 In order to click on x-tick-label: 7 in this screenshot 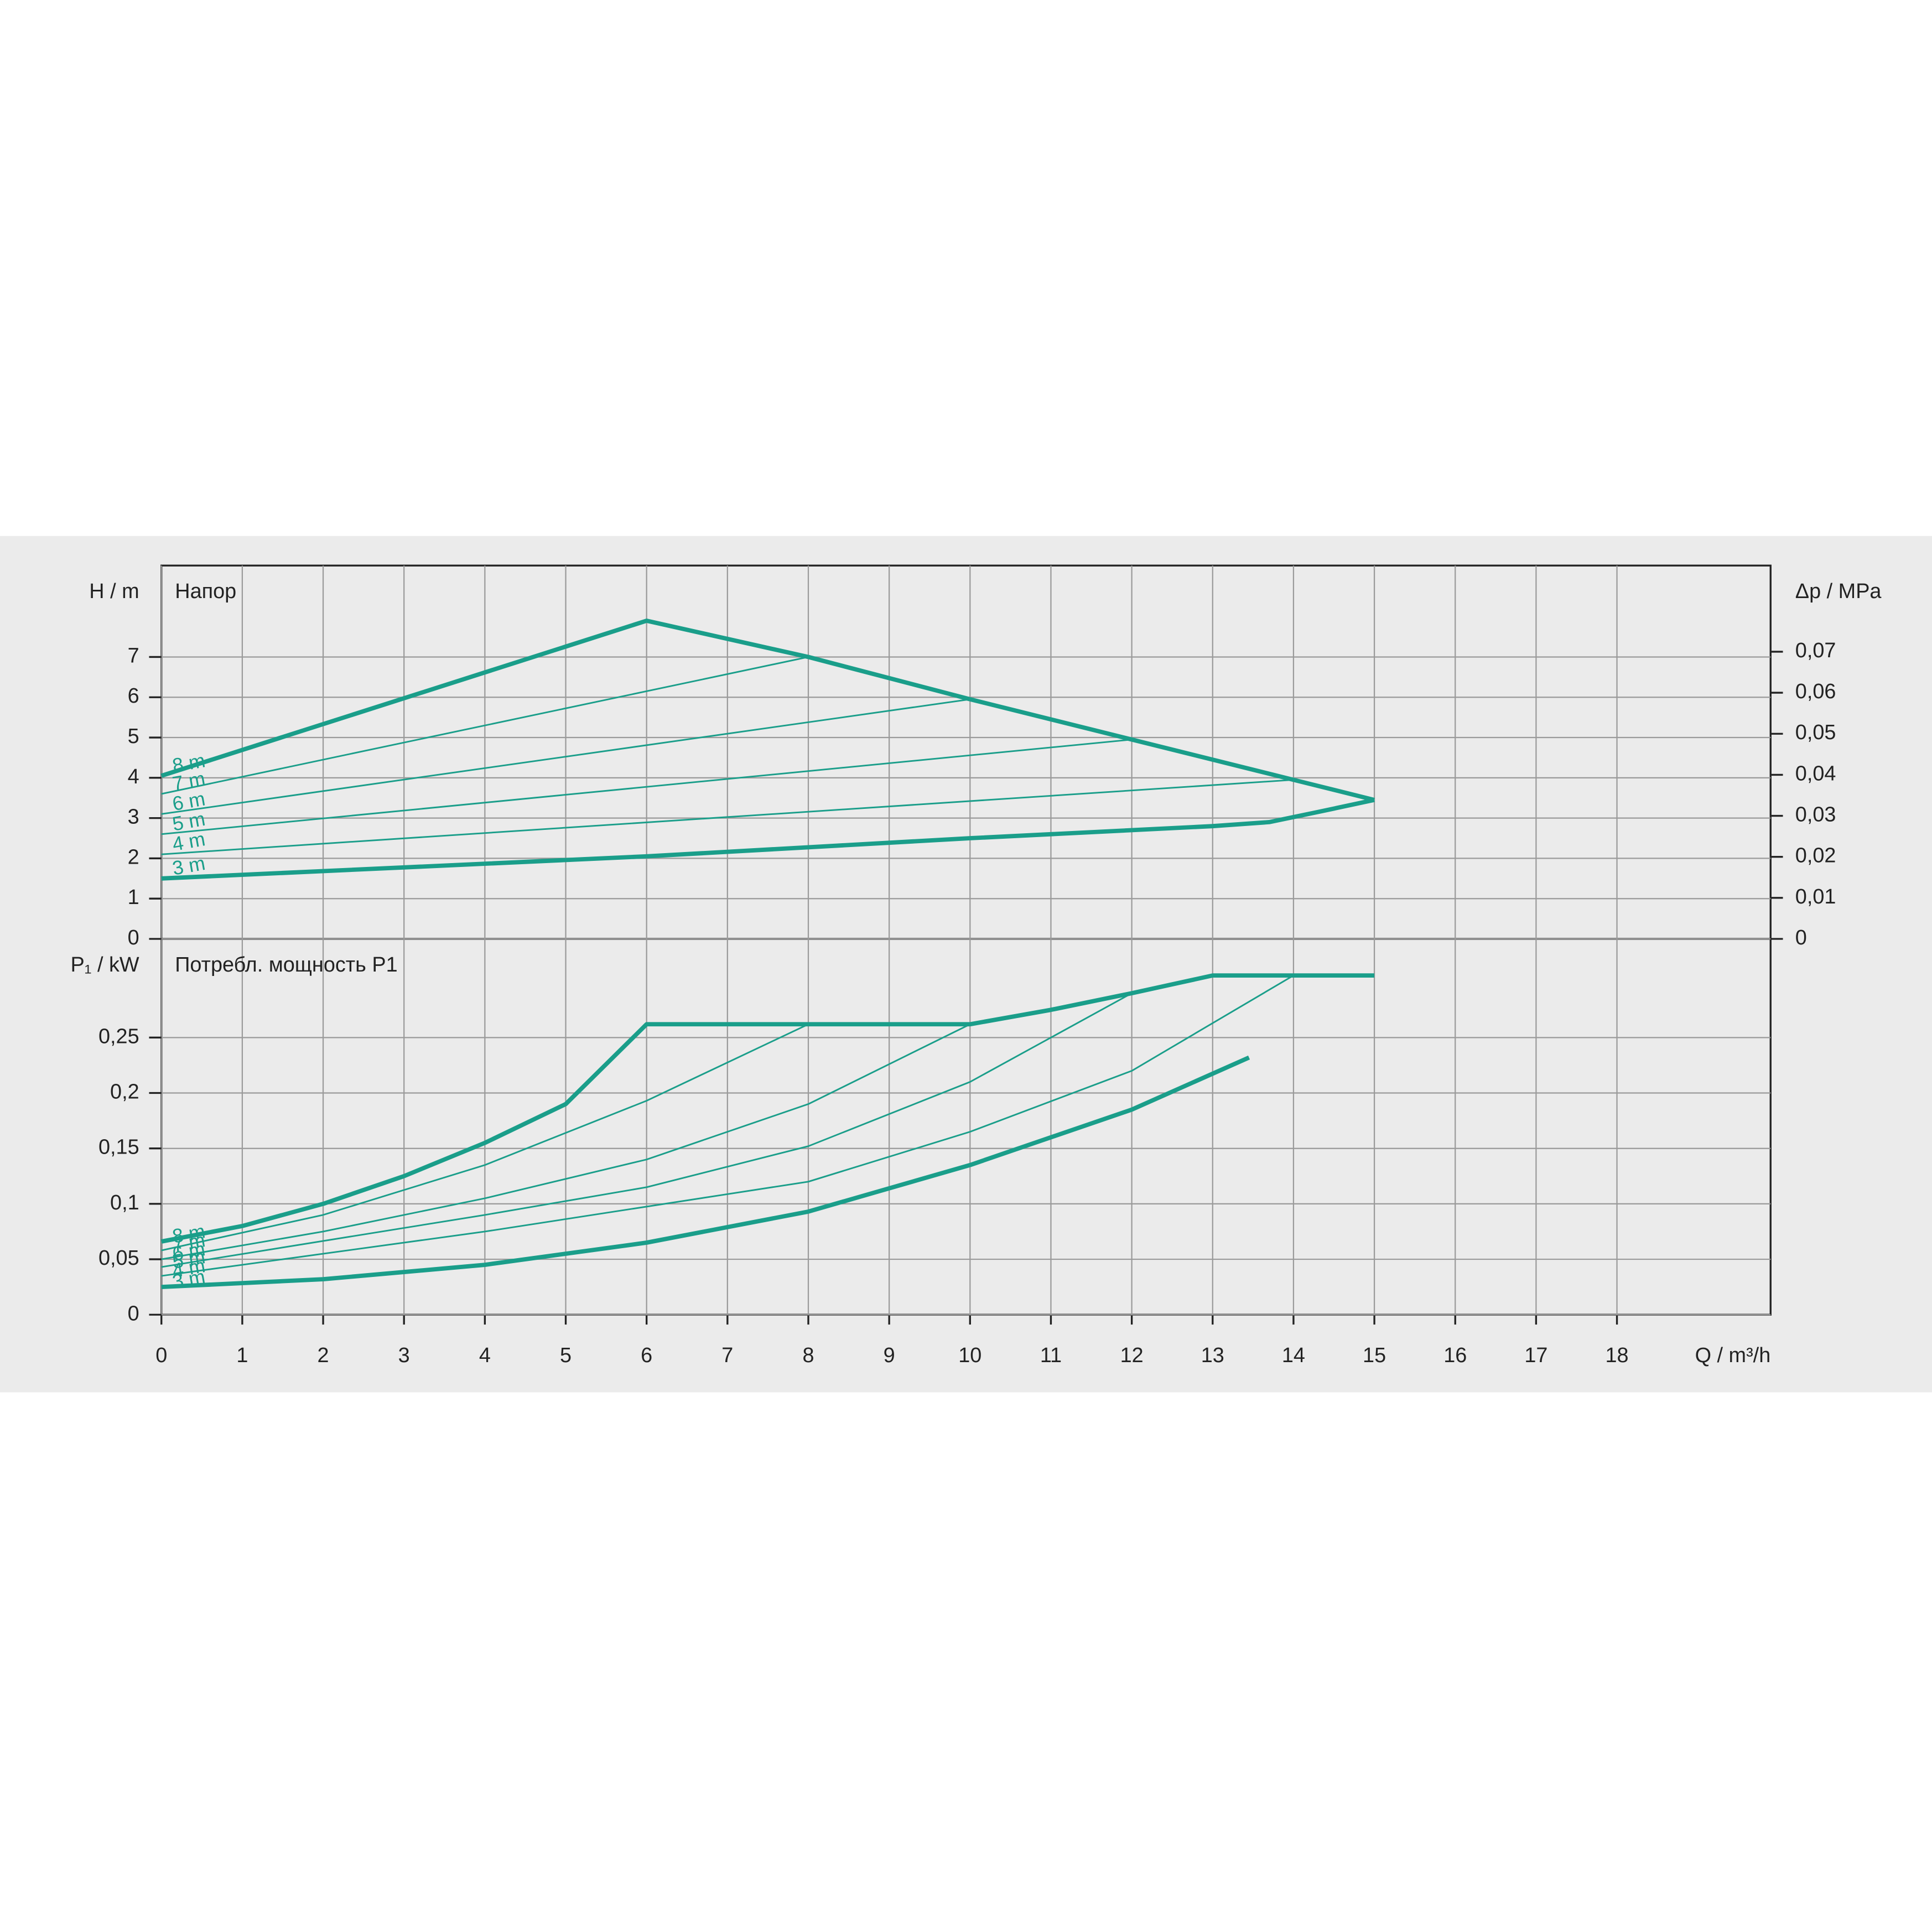, I will do `click(727, 1356)`.